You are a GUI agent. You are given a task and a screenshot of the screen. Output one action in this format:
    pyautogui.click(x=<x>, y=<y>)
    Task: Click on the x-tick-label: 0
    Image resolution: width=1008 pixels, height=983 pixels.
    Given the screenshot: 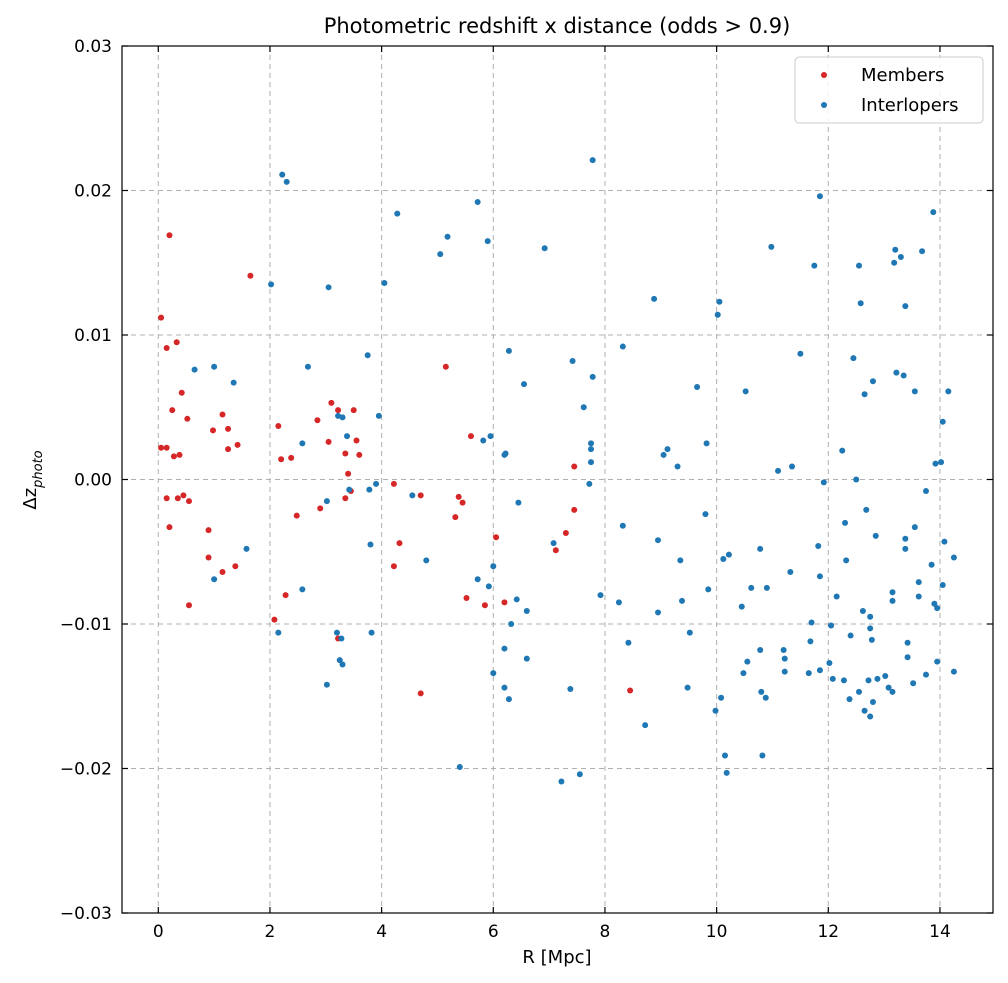 What is the action you would take?
    pyautogui.click(x=158, y=932)
    